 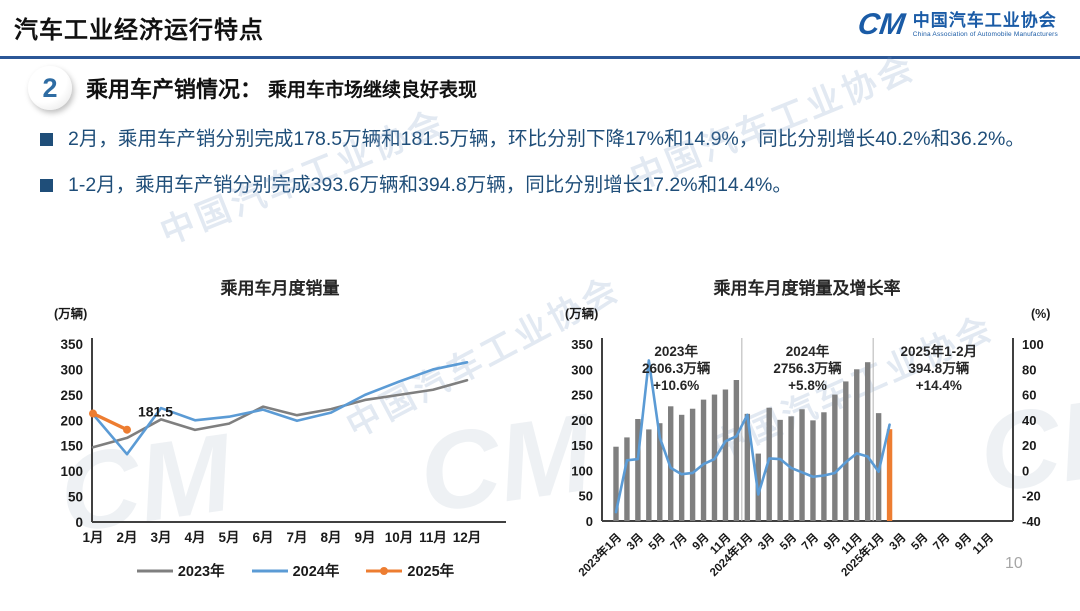 What do you see at coordinates (582, 420) in the screenshot?
I see `right-y-tick-left: 200` at bounding box center [582, 420].